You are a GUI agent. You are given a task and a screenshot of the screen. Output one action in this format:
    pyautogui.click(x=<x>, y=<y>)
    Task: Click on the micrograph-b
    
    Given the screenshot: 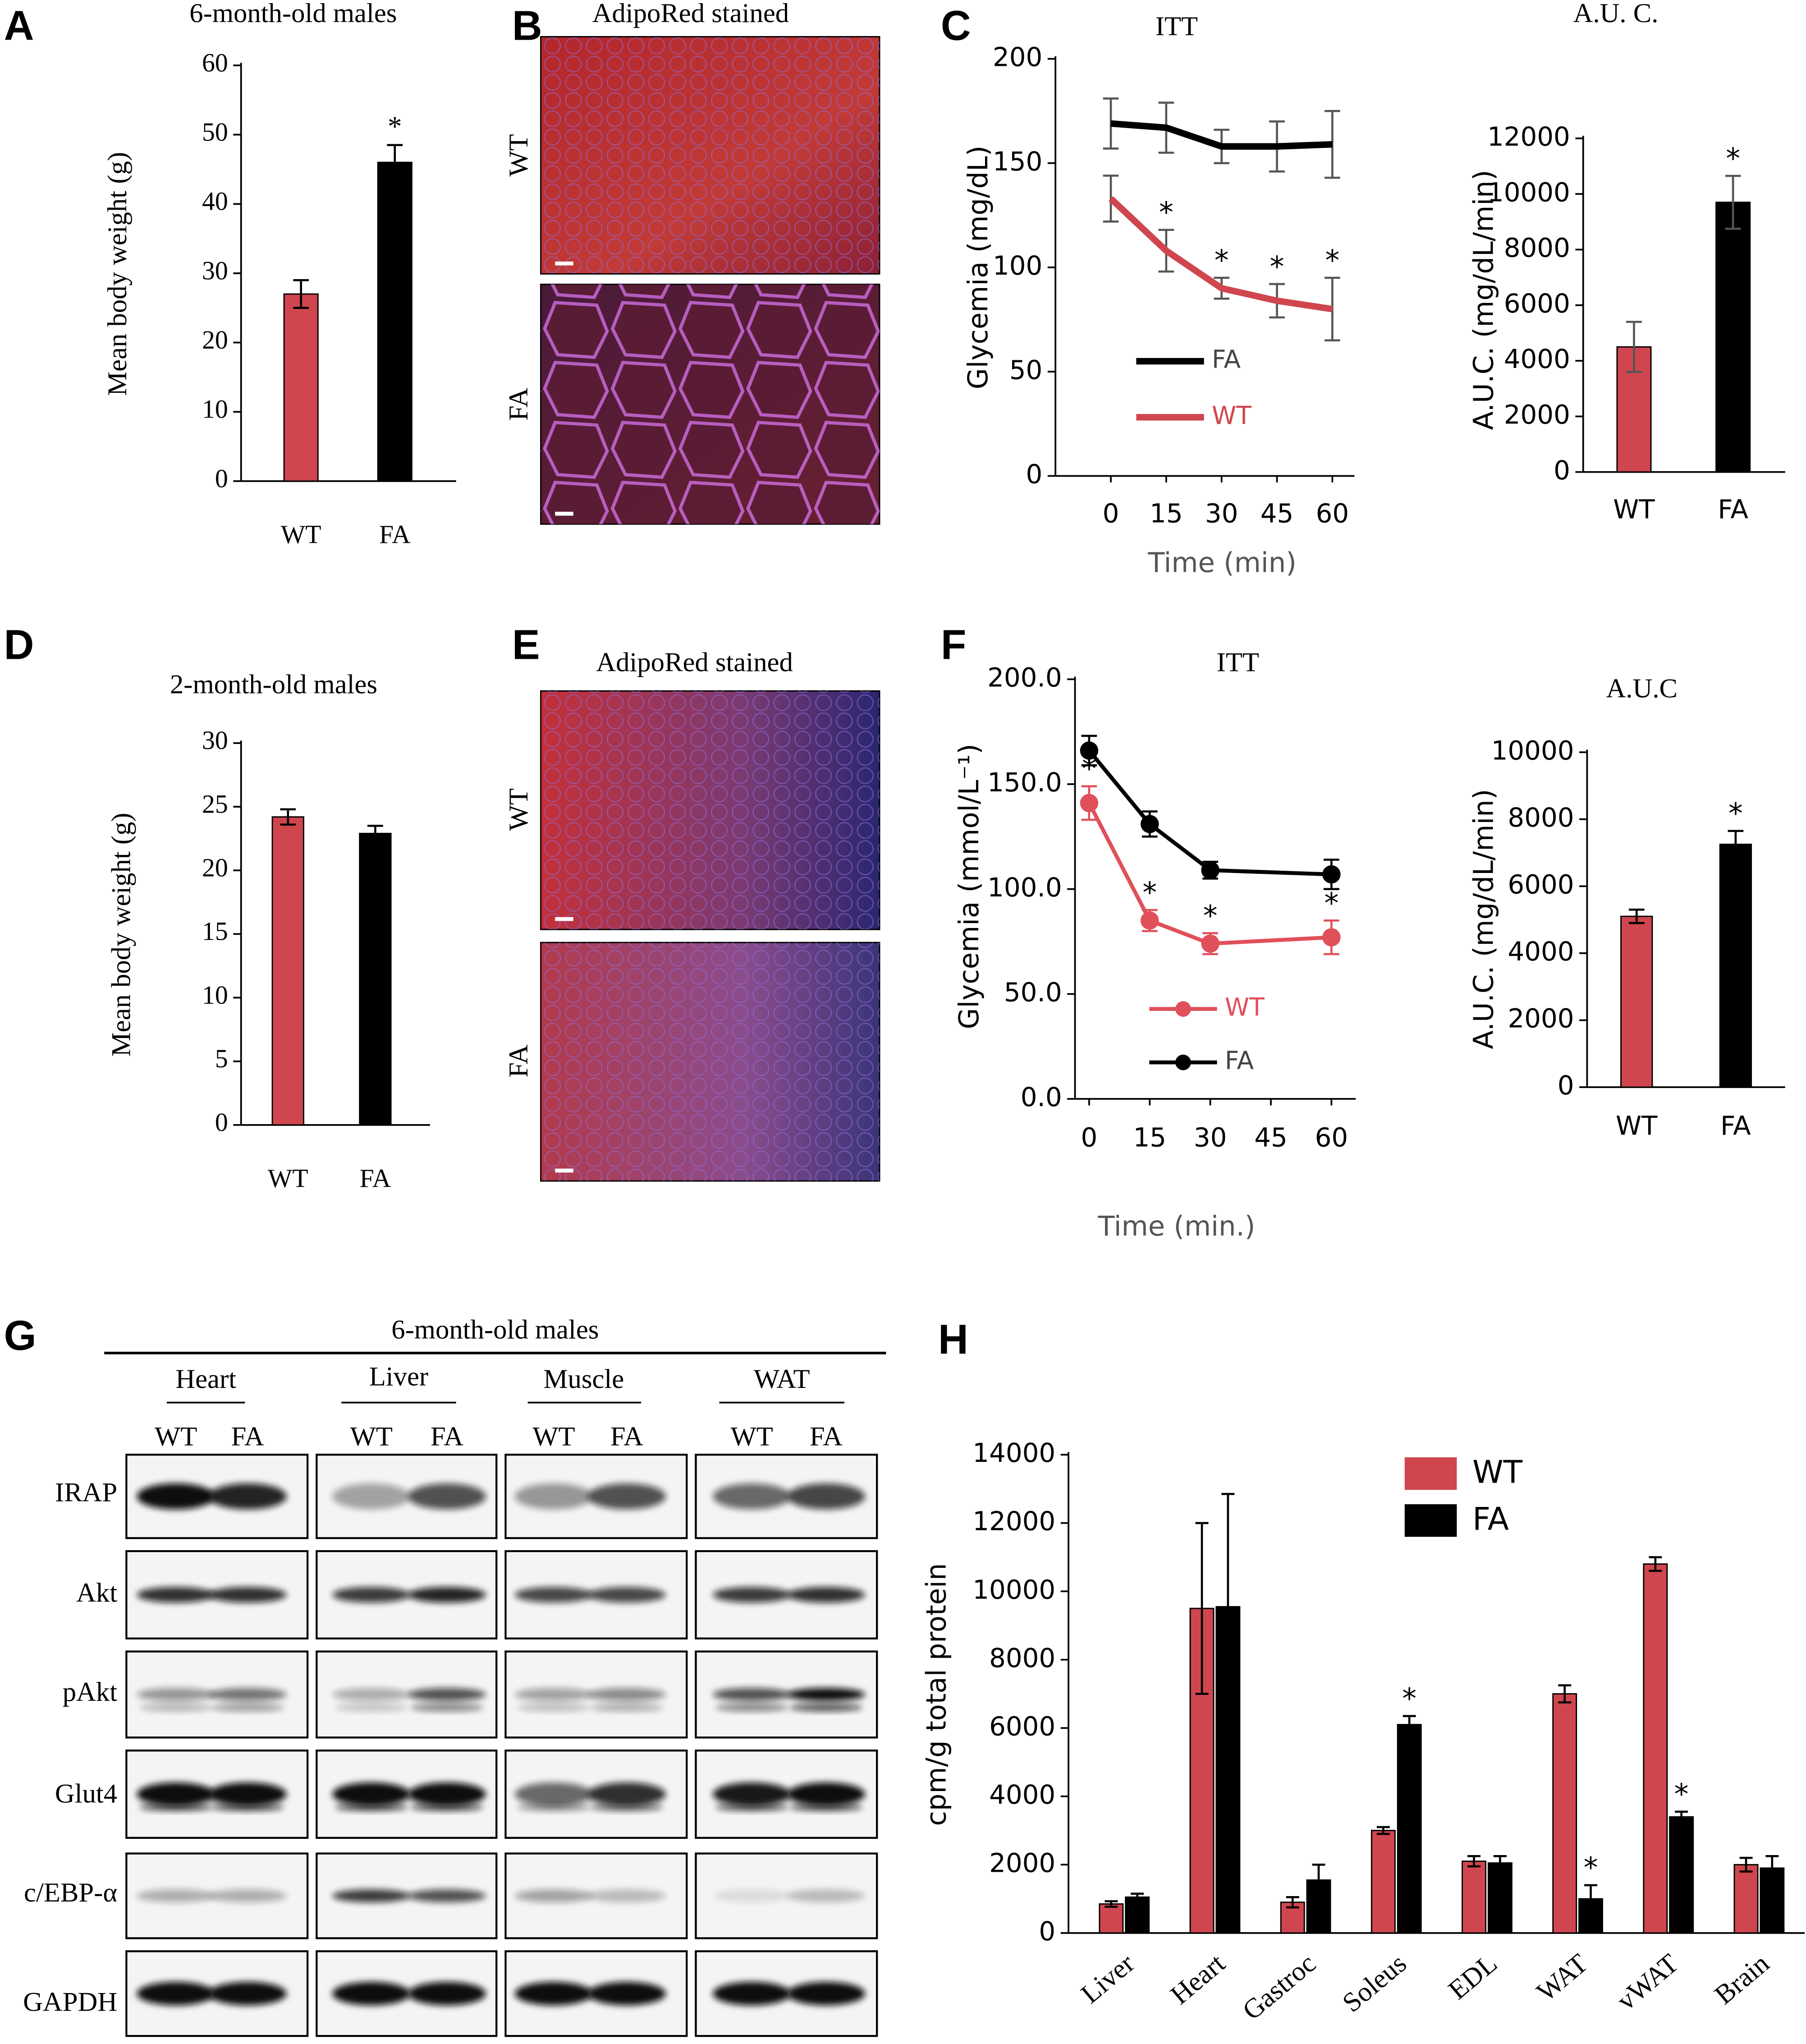 What is the action you would take?
    pyautogui.click(x=710, y=280)
    